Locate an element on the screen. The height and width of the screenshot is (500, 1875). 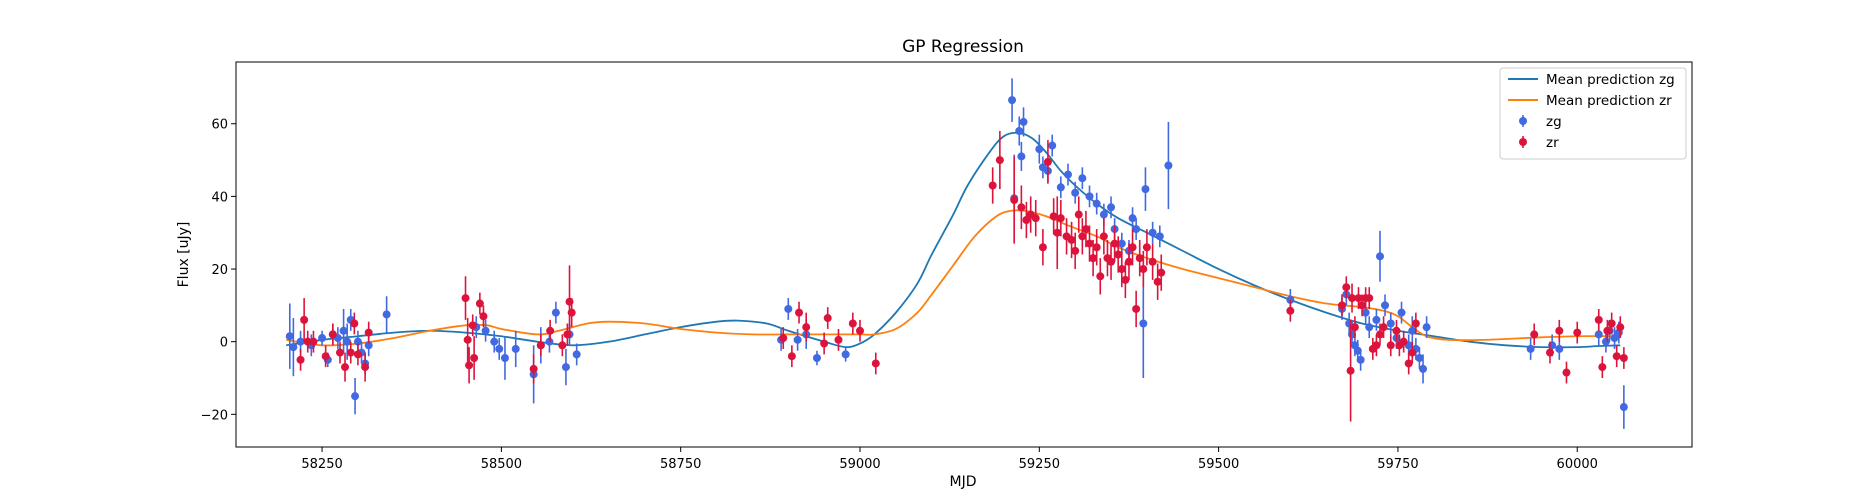
legend-item-zr: zr is located at coordinates (1539, 143).